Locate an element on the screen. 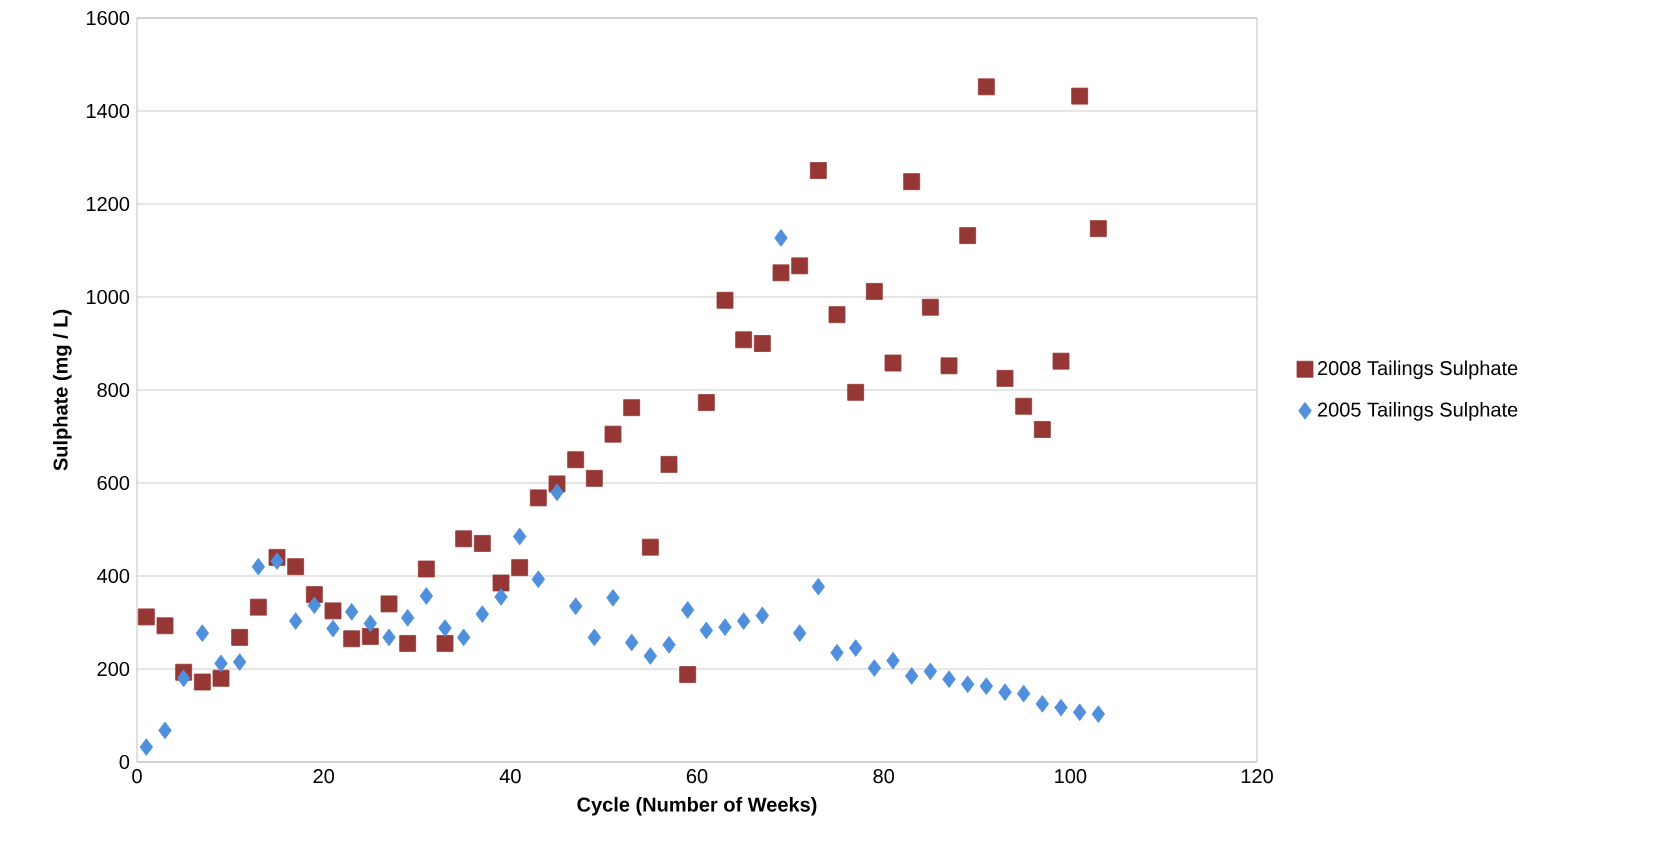  x-tick-label: 120 is located at coordinates (1257, 776).